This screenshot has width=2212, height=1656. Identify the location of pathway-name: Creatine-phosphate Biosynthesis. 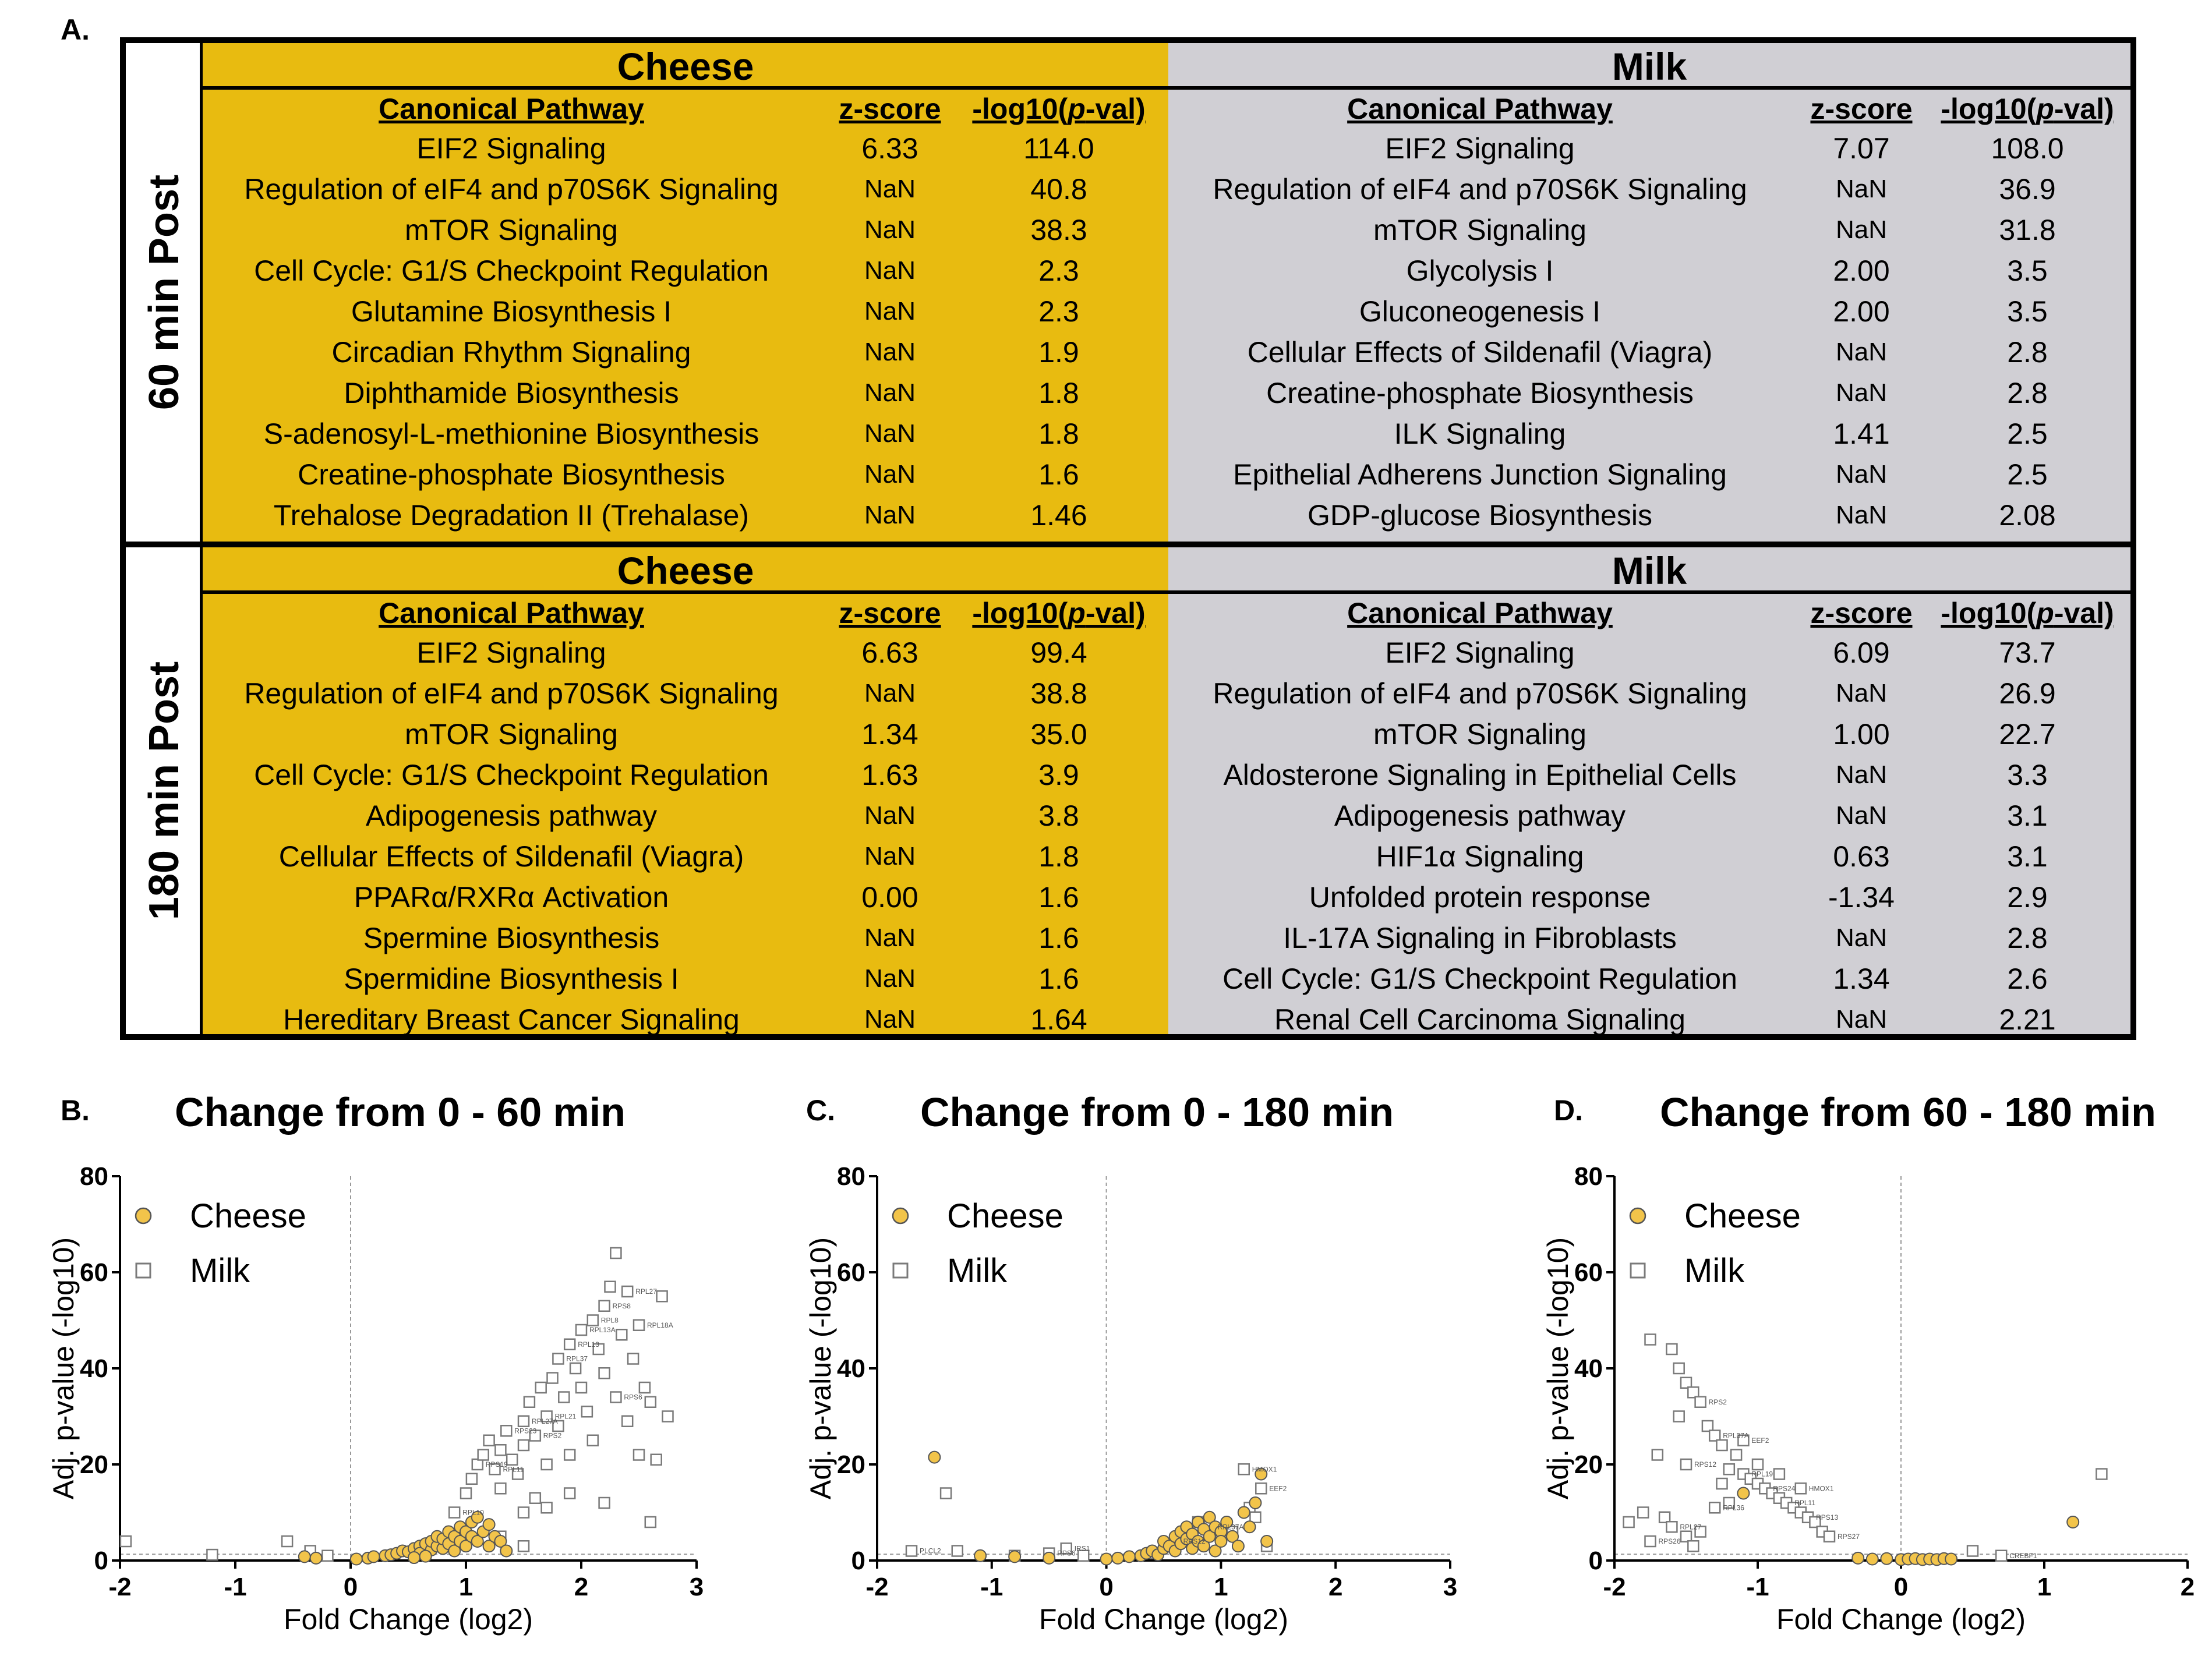
(1480, 393).